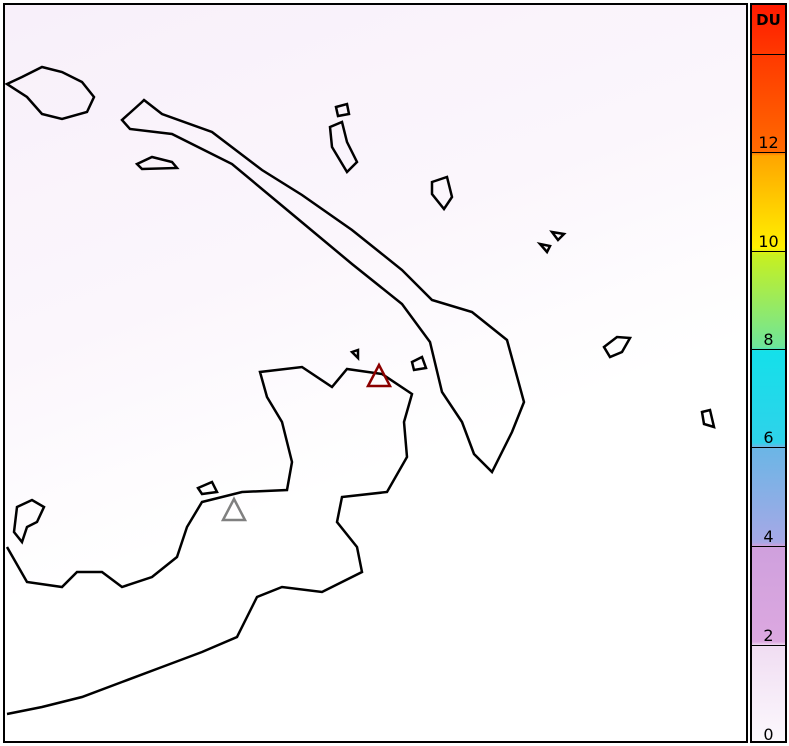 This screenshot has width=789, height=746. I want to click on colorbar-tick-label: 4, so click(768, 536).